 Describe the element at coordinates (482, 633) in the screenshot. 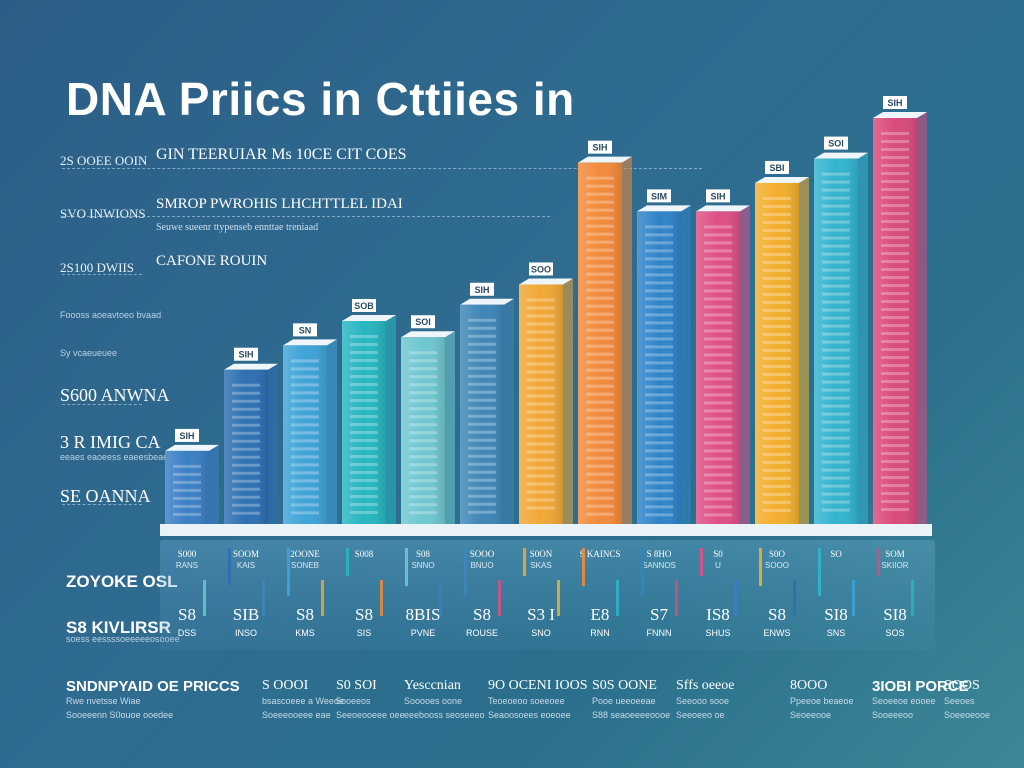

I see `bottom-sub-label: ROUSE` at that location.